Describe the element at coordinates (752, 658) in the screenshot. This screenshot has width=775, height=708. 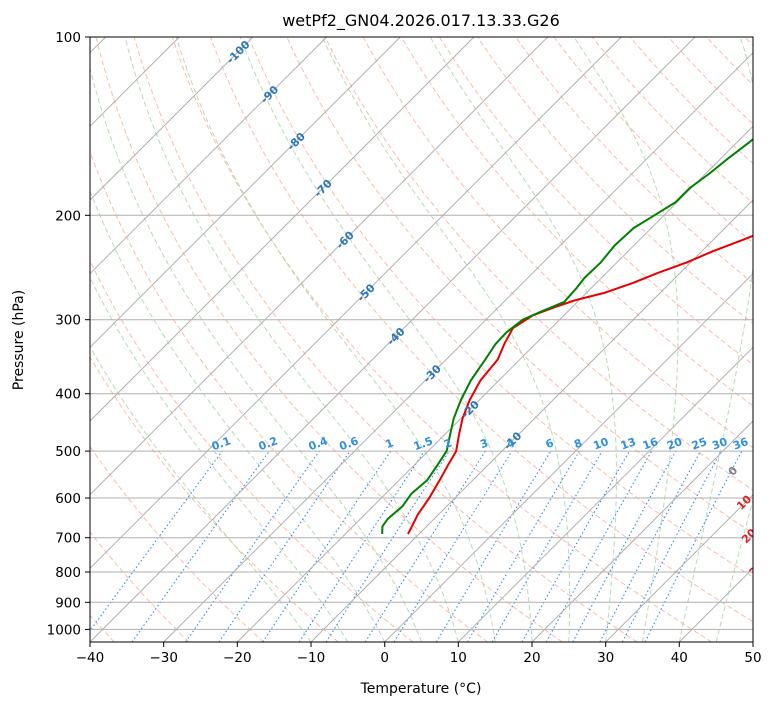
I see `x-tick-label: 50` at that location.